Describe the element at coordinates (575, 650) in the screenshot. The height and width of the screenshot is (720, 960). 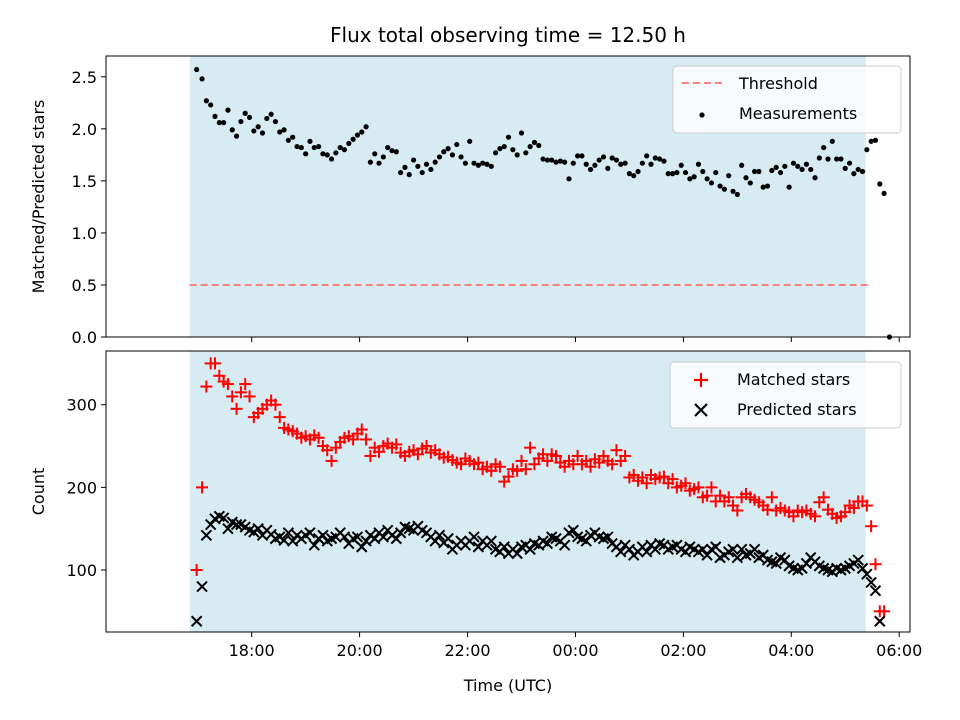
I see `x-tick-label: 00:00` at that location.